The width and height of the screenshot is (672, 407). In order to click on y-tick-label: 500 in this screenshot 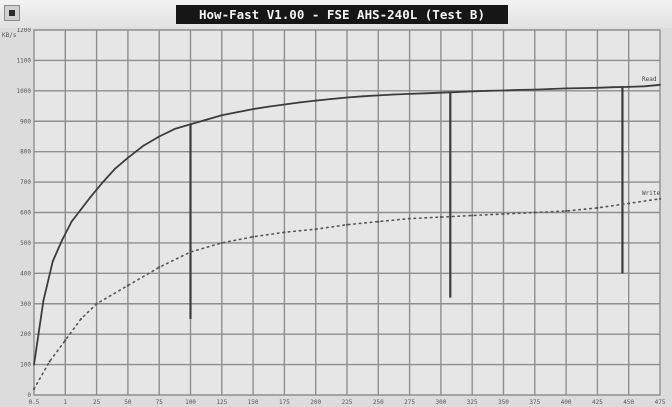, I will do `click(25, 243)`.